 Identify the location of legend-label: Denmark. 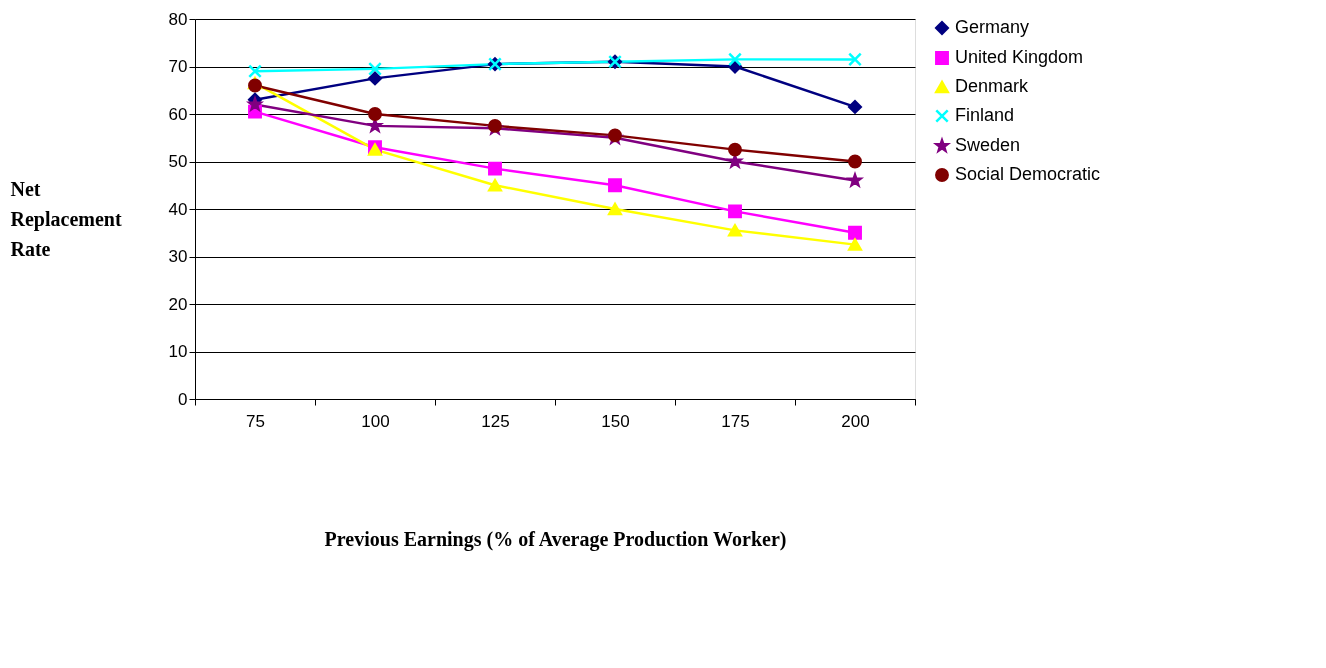
(992, 86).